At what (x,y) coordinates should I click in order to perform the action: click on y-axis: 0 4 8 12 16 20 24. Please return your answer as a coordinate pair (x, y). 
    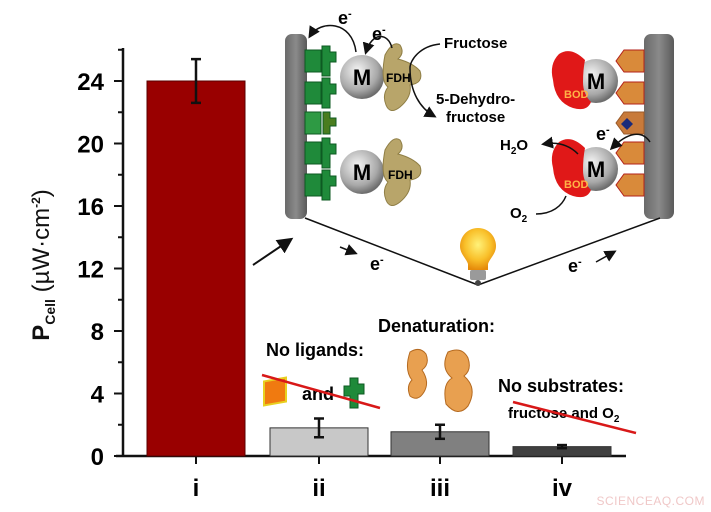
    Looking at the image, I should click on (101, 259).